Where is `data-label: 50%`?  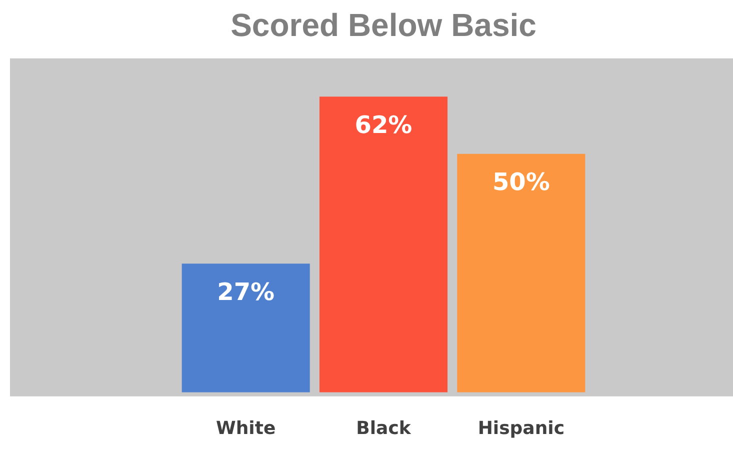 data-label: 50% is located at coordinates (521, 182).